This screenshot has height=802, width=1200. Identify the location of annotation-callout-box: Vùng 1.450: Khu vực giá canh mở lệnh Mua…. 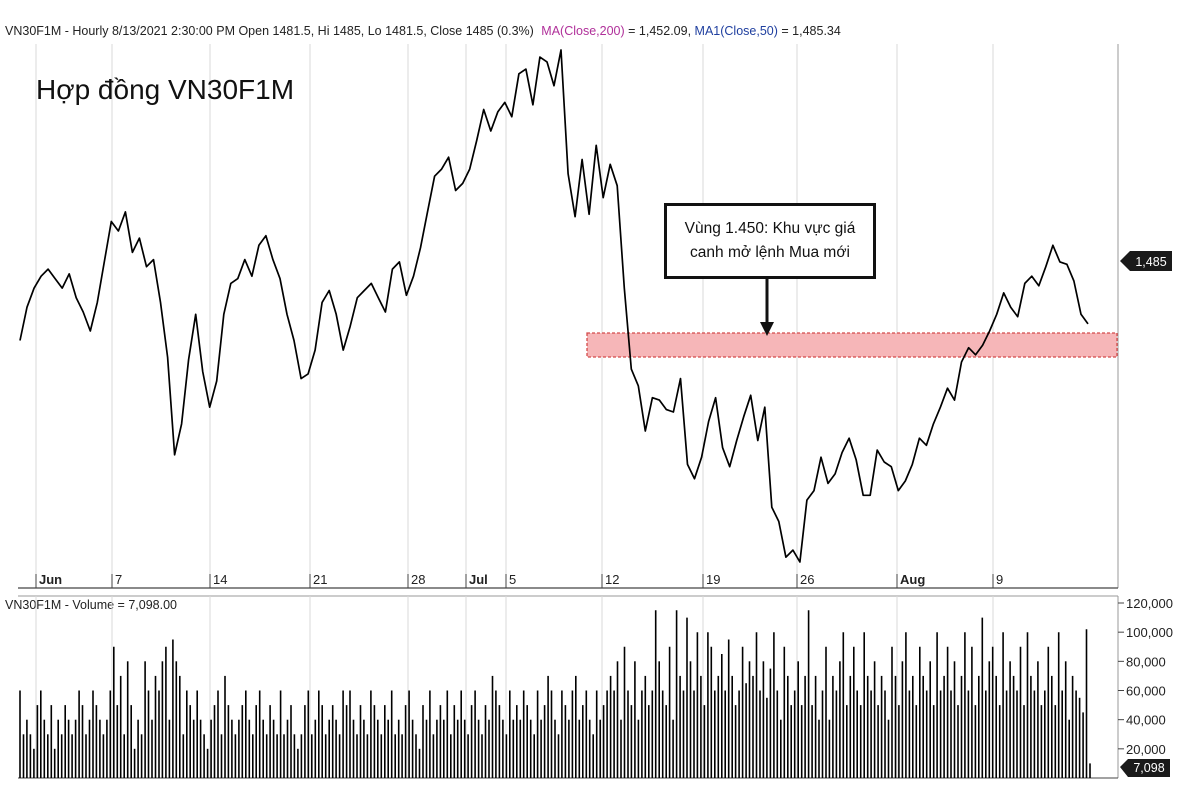
(770, 241).